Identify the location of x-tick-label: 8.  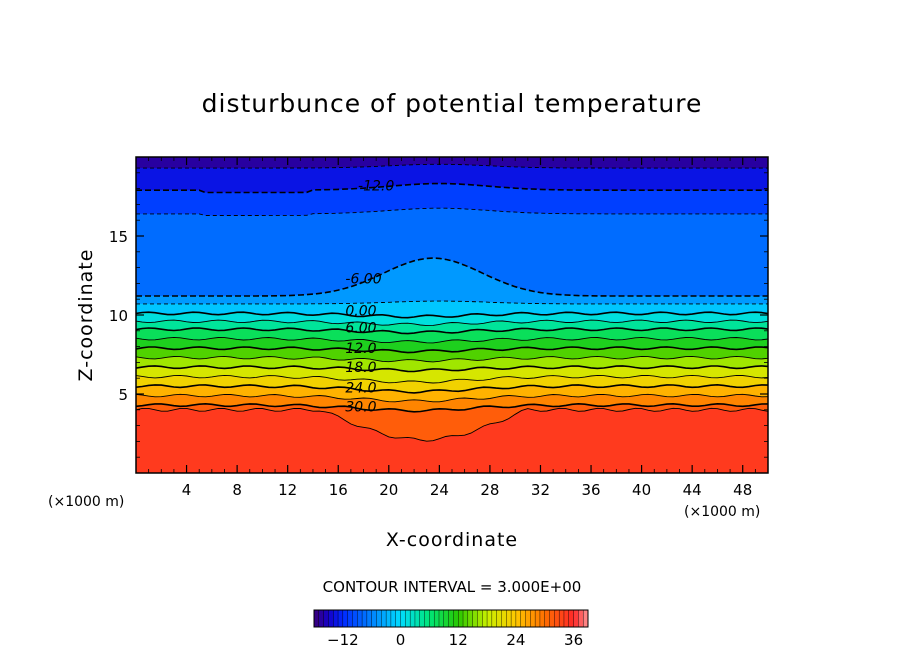
(237, 490).